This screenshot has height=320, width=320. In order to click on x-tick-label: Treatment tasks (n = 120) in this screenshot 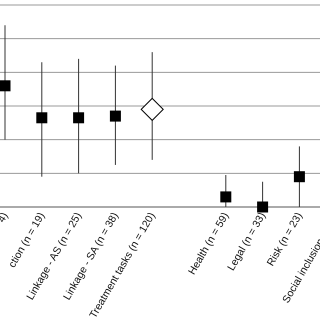, I will do `click(122, 265)`.